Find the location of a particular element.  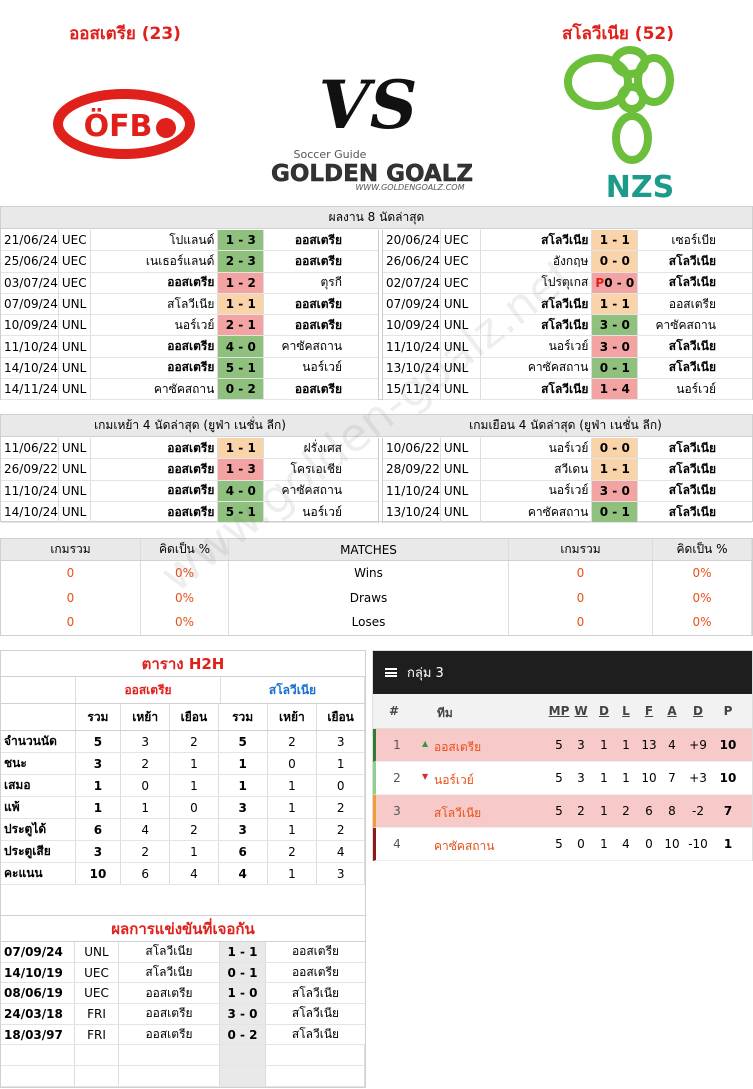

brand-url: WWW.GOLDENGOALZ.COM is located at coordinates (409, 187).